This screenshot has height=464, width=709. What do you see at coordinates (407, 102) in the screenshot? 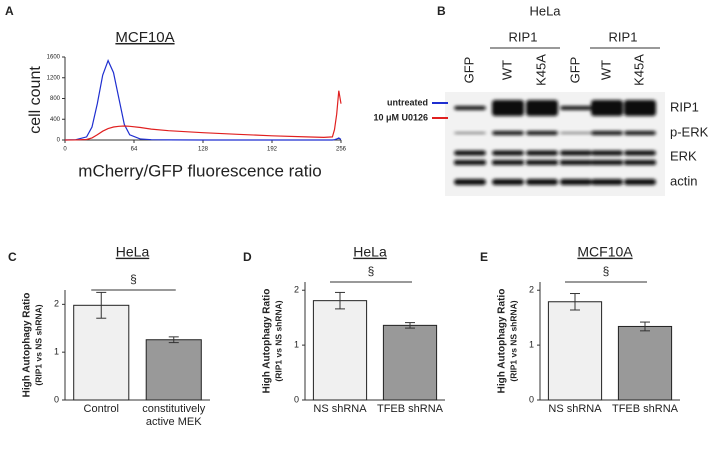
I see `legend-label: untreated` at bounding box center [407, 102].